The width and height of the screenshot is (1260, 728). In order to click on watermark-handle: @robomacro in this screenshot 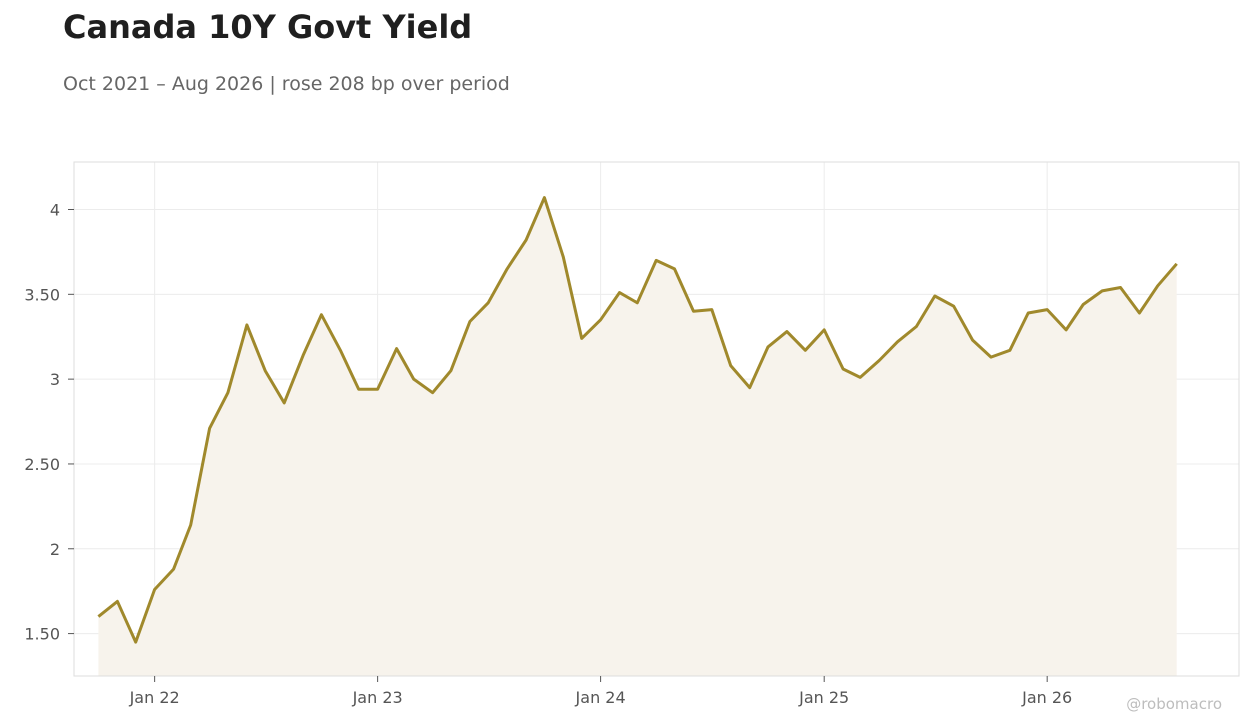, I will do `click(1174, 704)`.